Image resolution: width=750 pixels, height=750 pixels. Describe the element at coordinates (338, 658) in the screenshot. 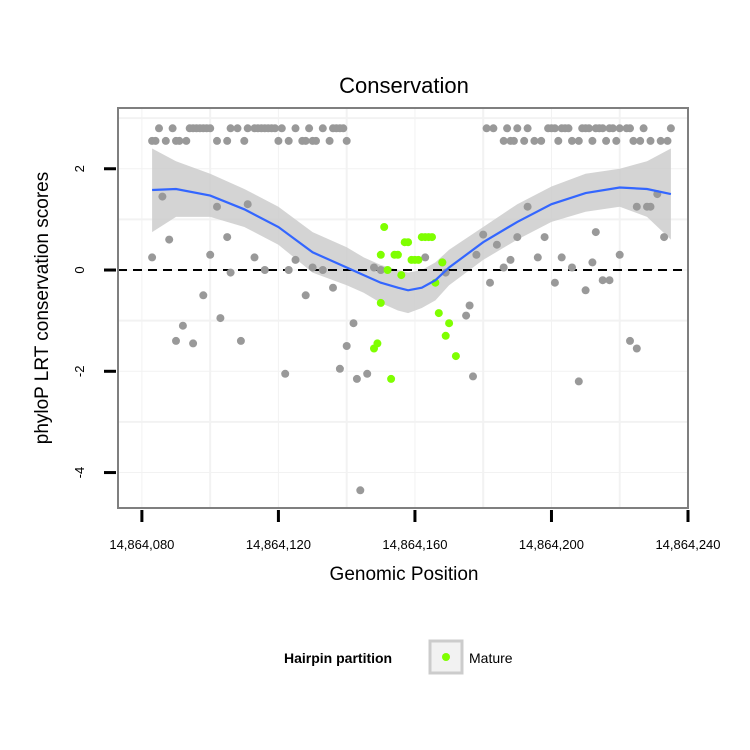

I see `legend-title: Hairpin partition` at that location.